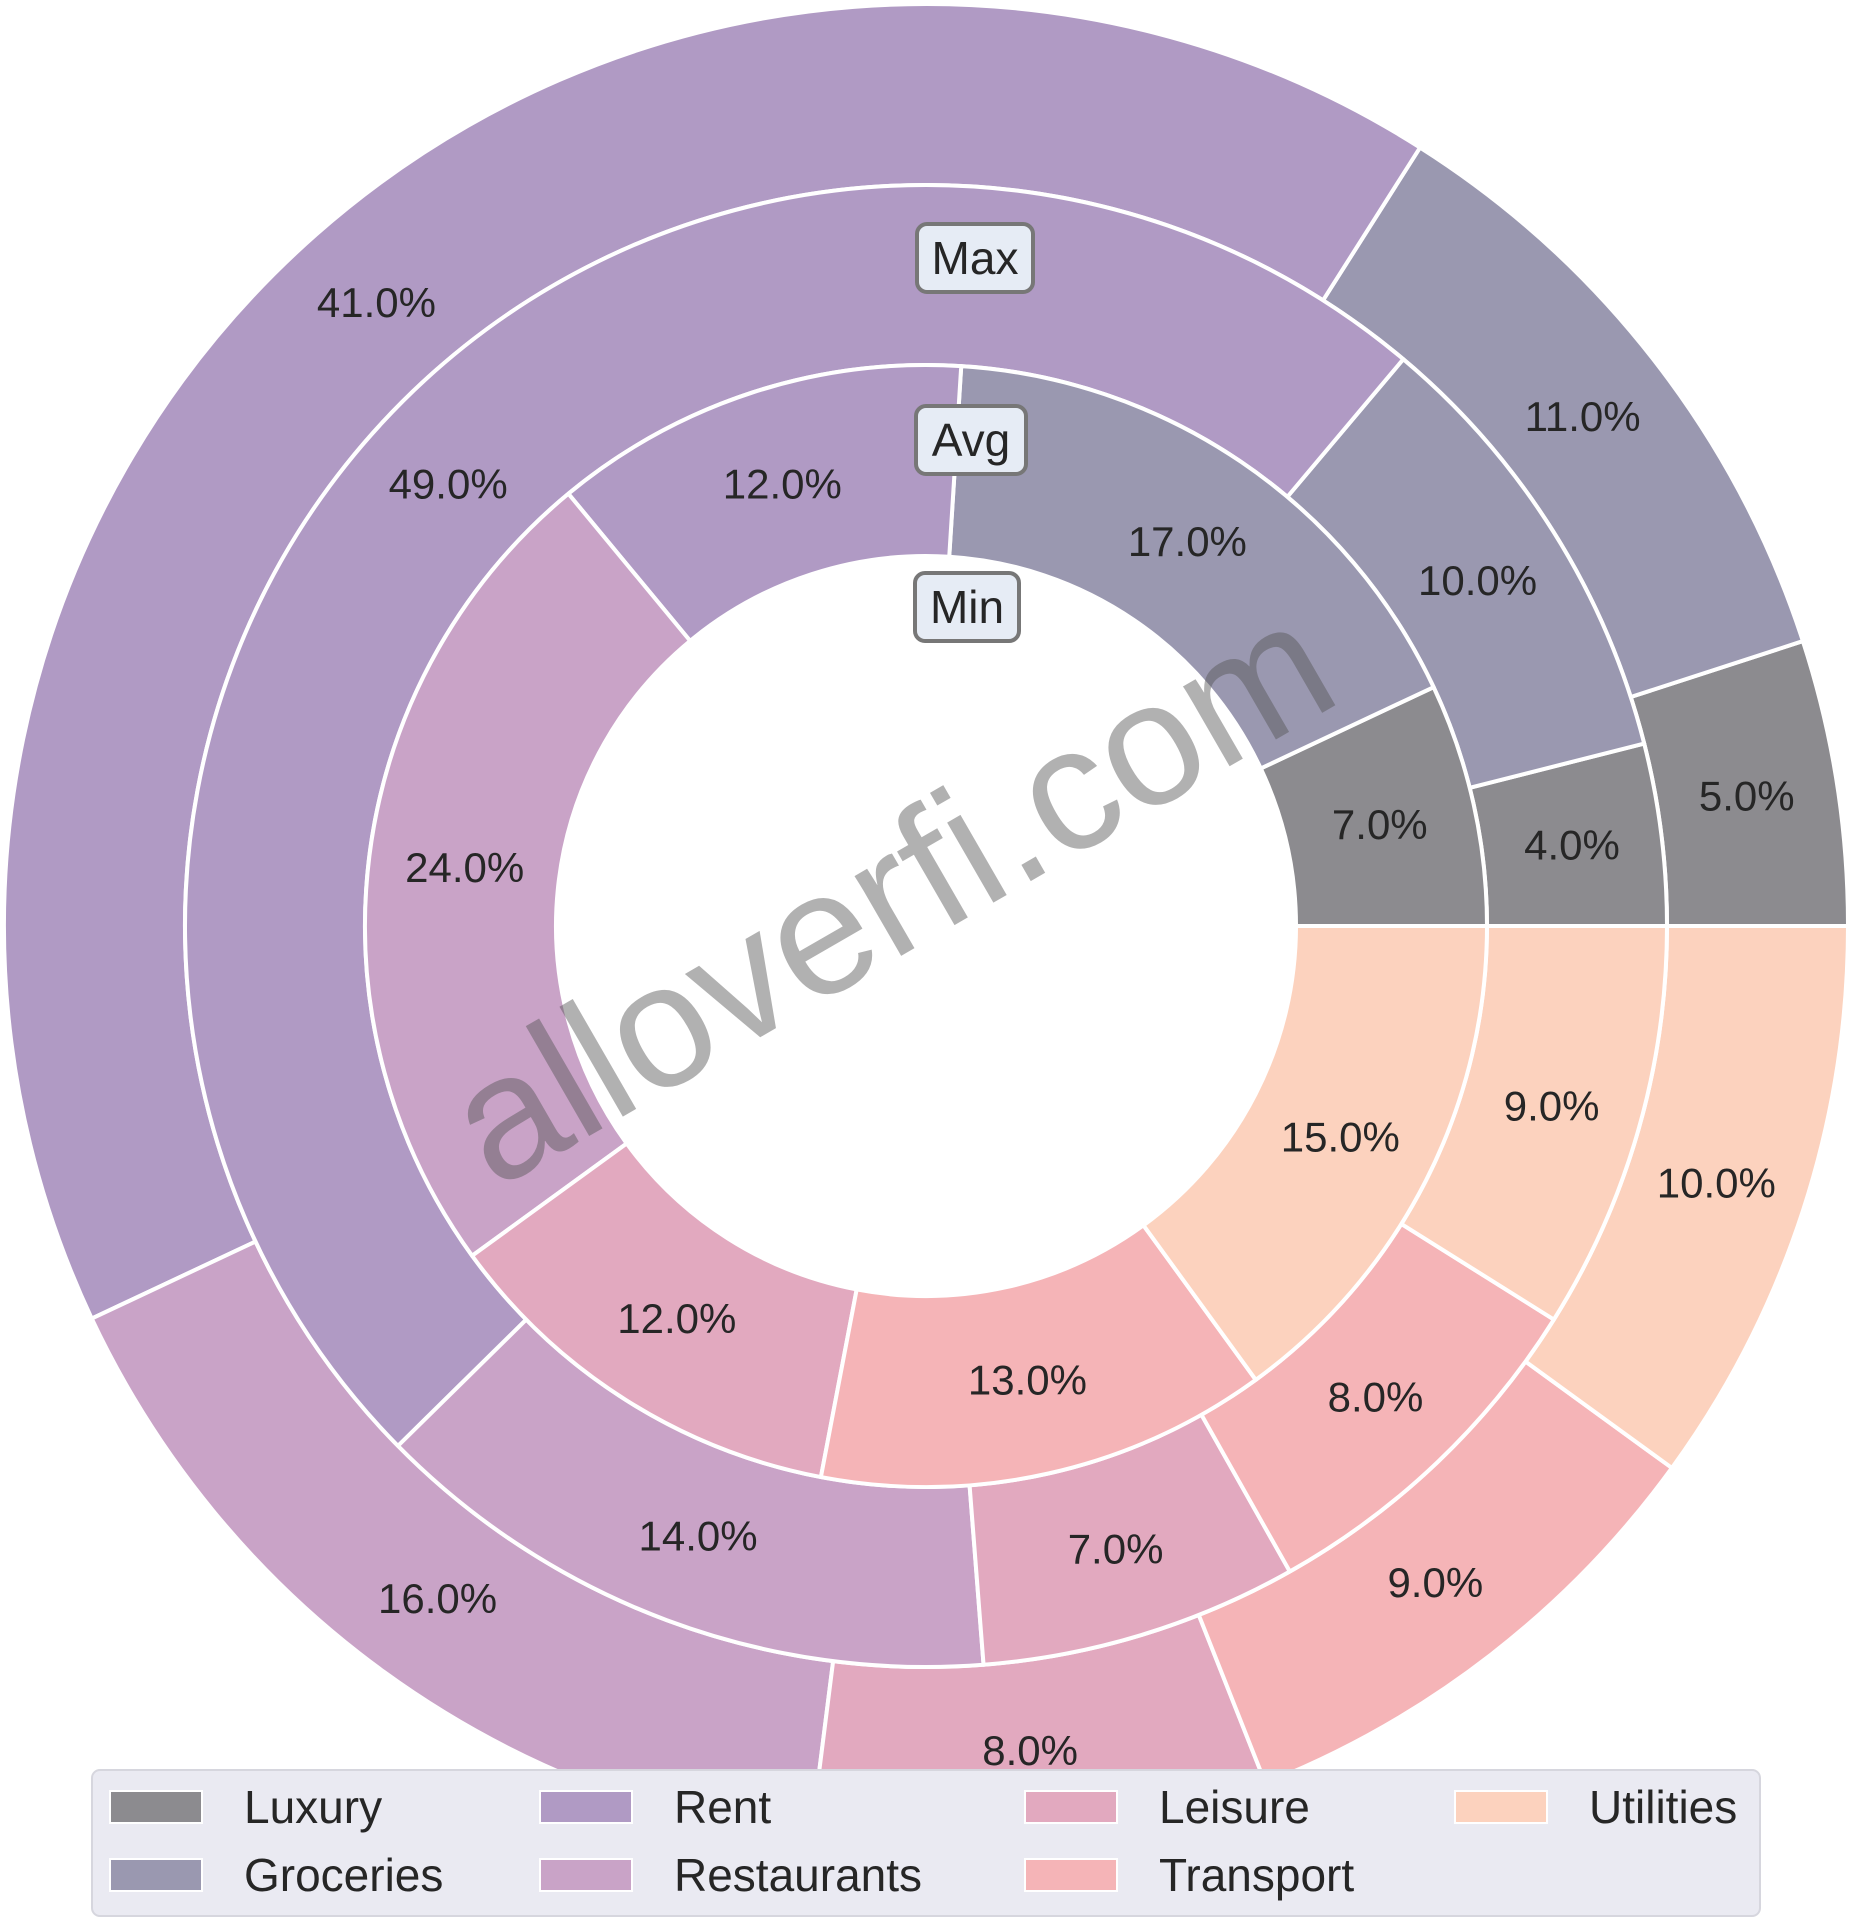 The width and height of the screenshot is (1852, 1932). Describe the element at coordinates (1716, 1182) in the screenshot. I see `pct-label-max-utilities: 10.0%` at that location.